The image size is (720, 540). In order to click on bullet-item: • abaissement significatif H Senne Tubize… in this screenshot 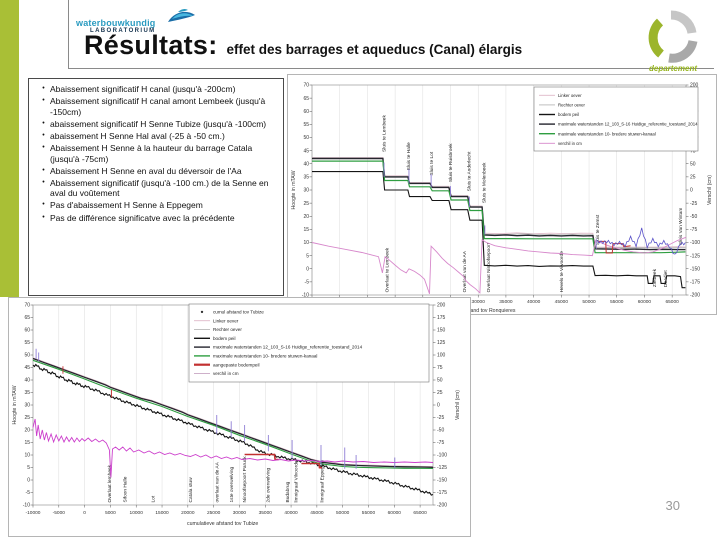, I will do `click(158, 124)`.